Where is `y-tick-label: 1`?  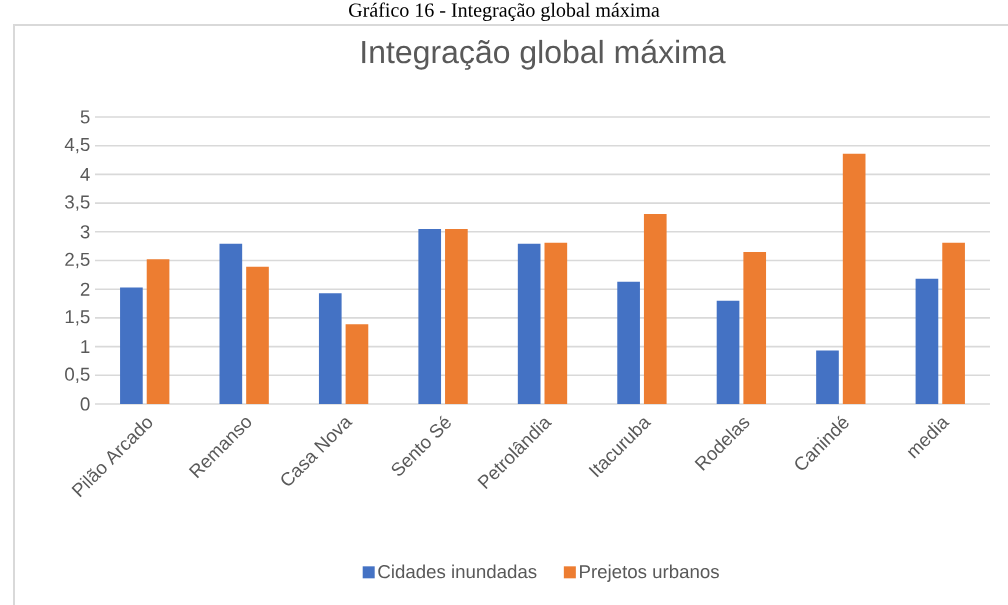 y-tick-label: 1 is located at coordinates (85, 347).